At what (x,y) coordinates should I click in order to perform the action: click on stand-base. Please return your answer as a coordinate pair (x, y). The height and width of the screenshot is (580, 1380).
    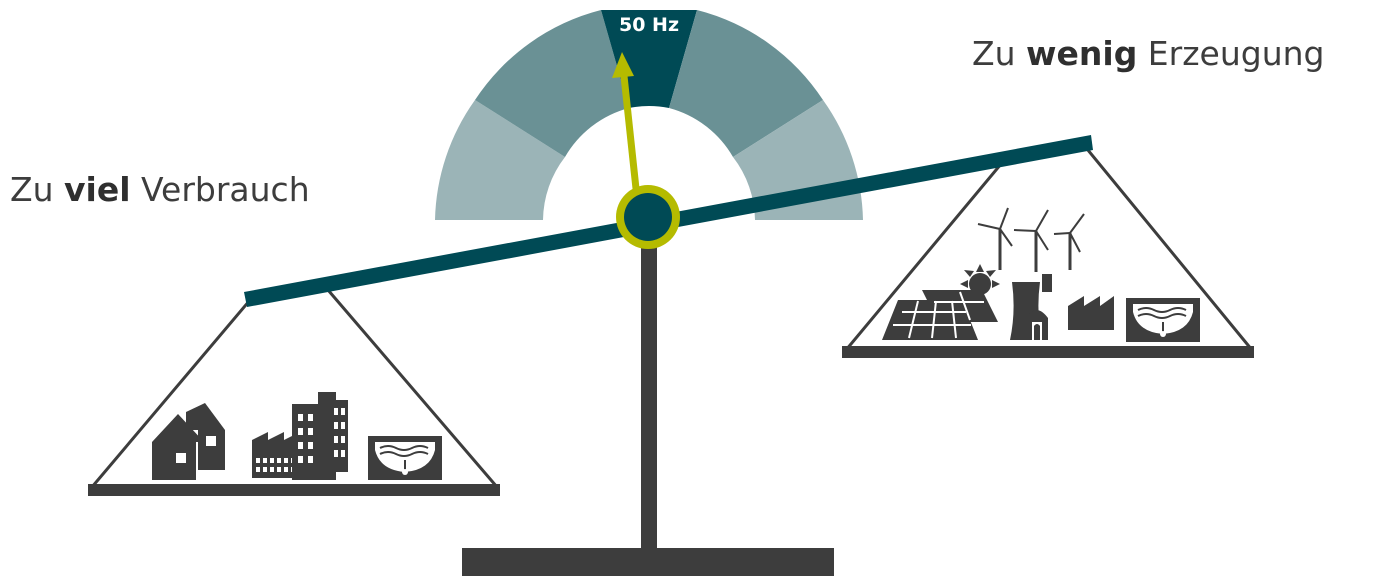
    Looking at the image, I should click on (648, 562).